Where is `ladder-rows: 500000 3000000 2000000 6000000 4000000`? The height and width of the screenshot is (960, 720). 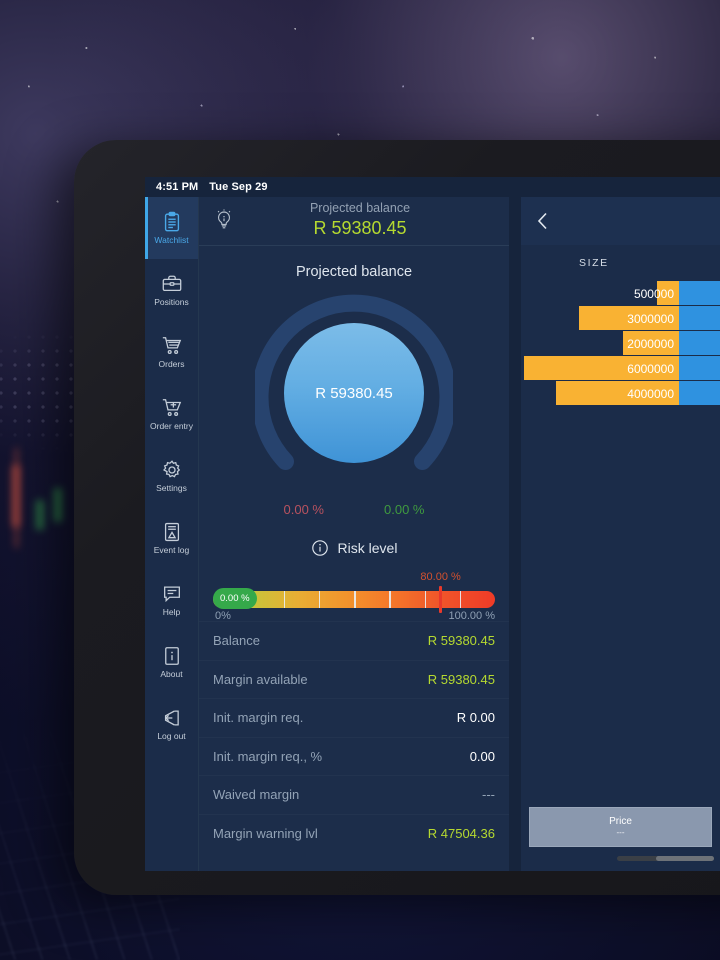 ladder-rows: 500000 3000000 2000000 6000000 4000000 is located at coordinates (620, 343).